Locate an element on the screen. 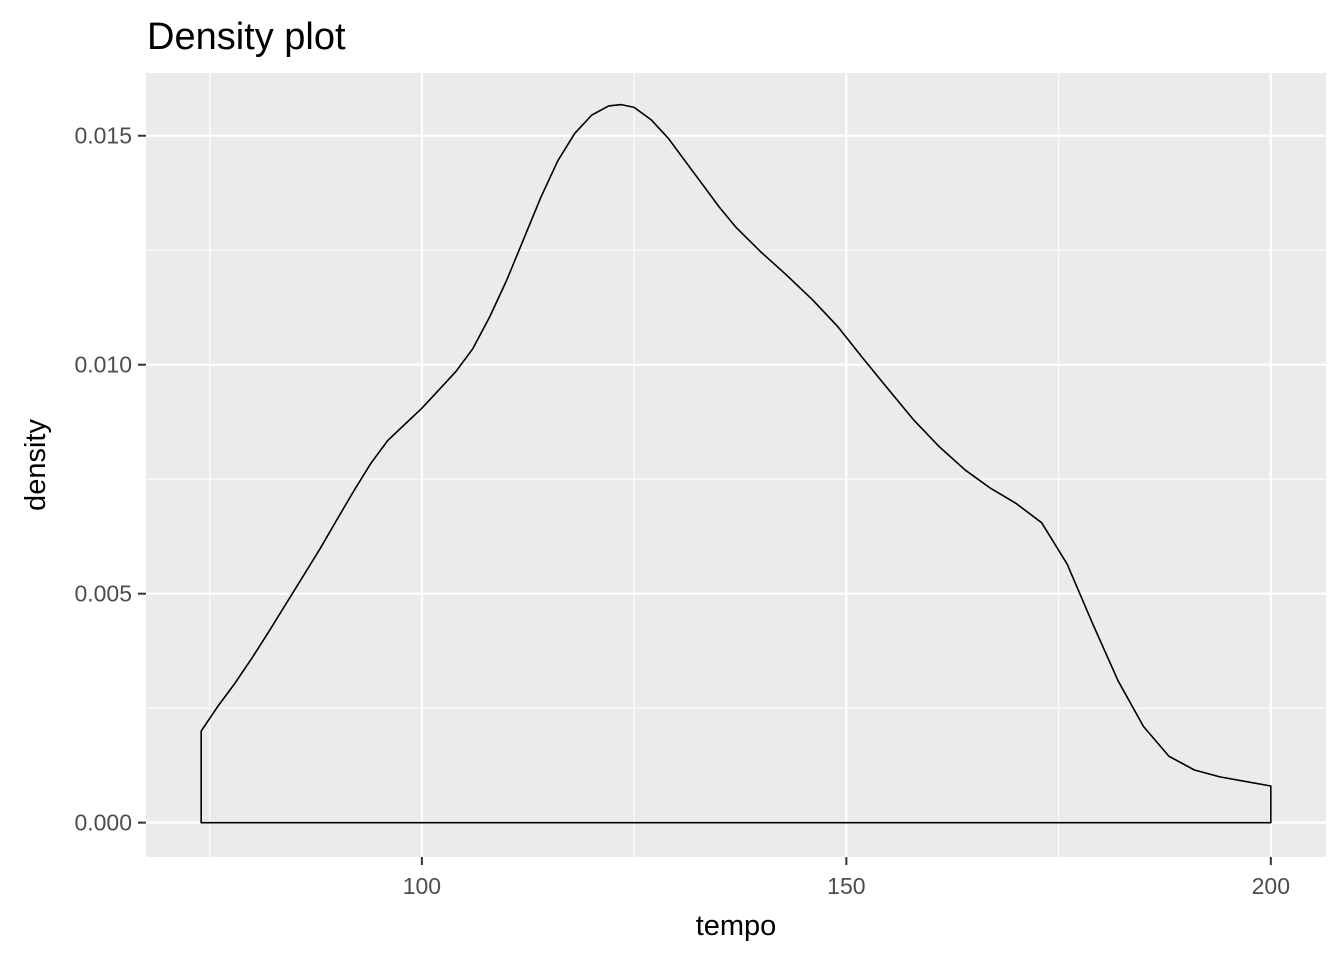 The image size is (1344, 960). x-tick-label: 200 is located at coordinates (1271, 886).